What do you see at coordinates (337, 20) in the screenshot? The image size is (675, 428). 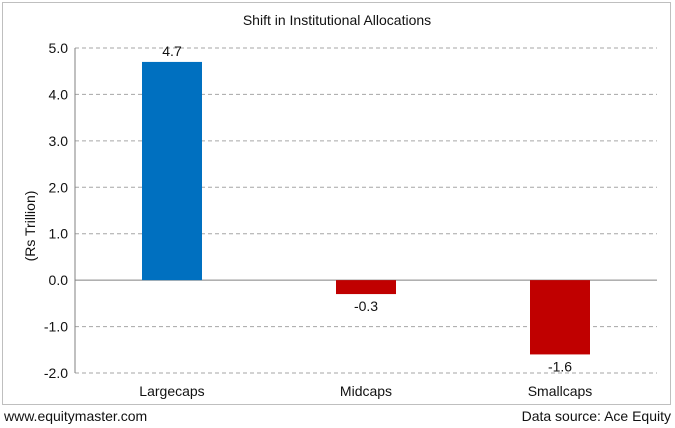 I see `chart-title: Shift in Institutional Allocations` at bounding box center [337, 20].